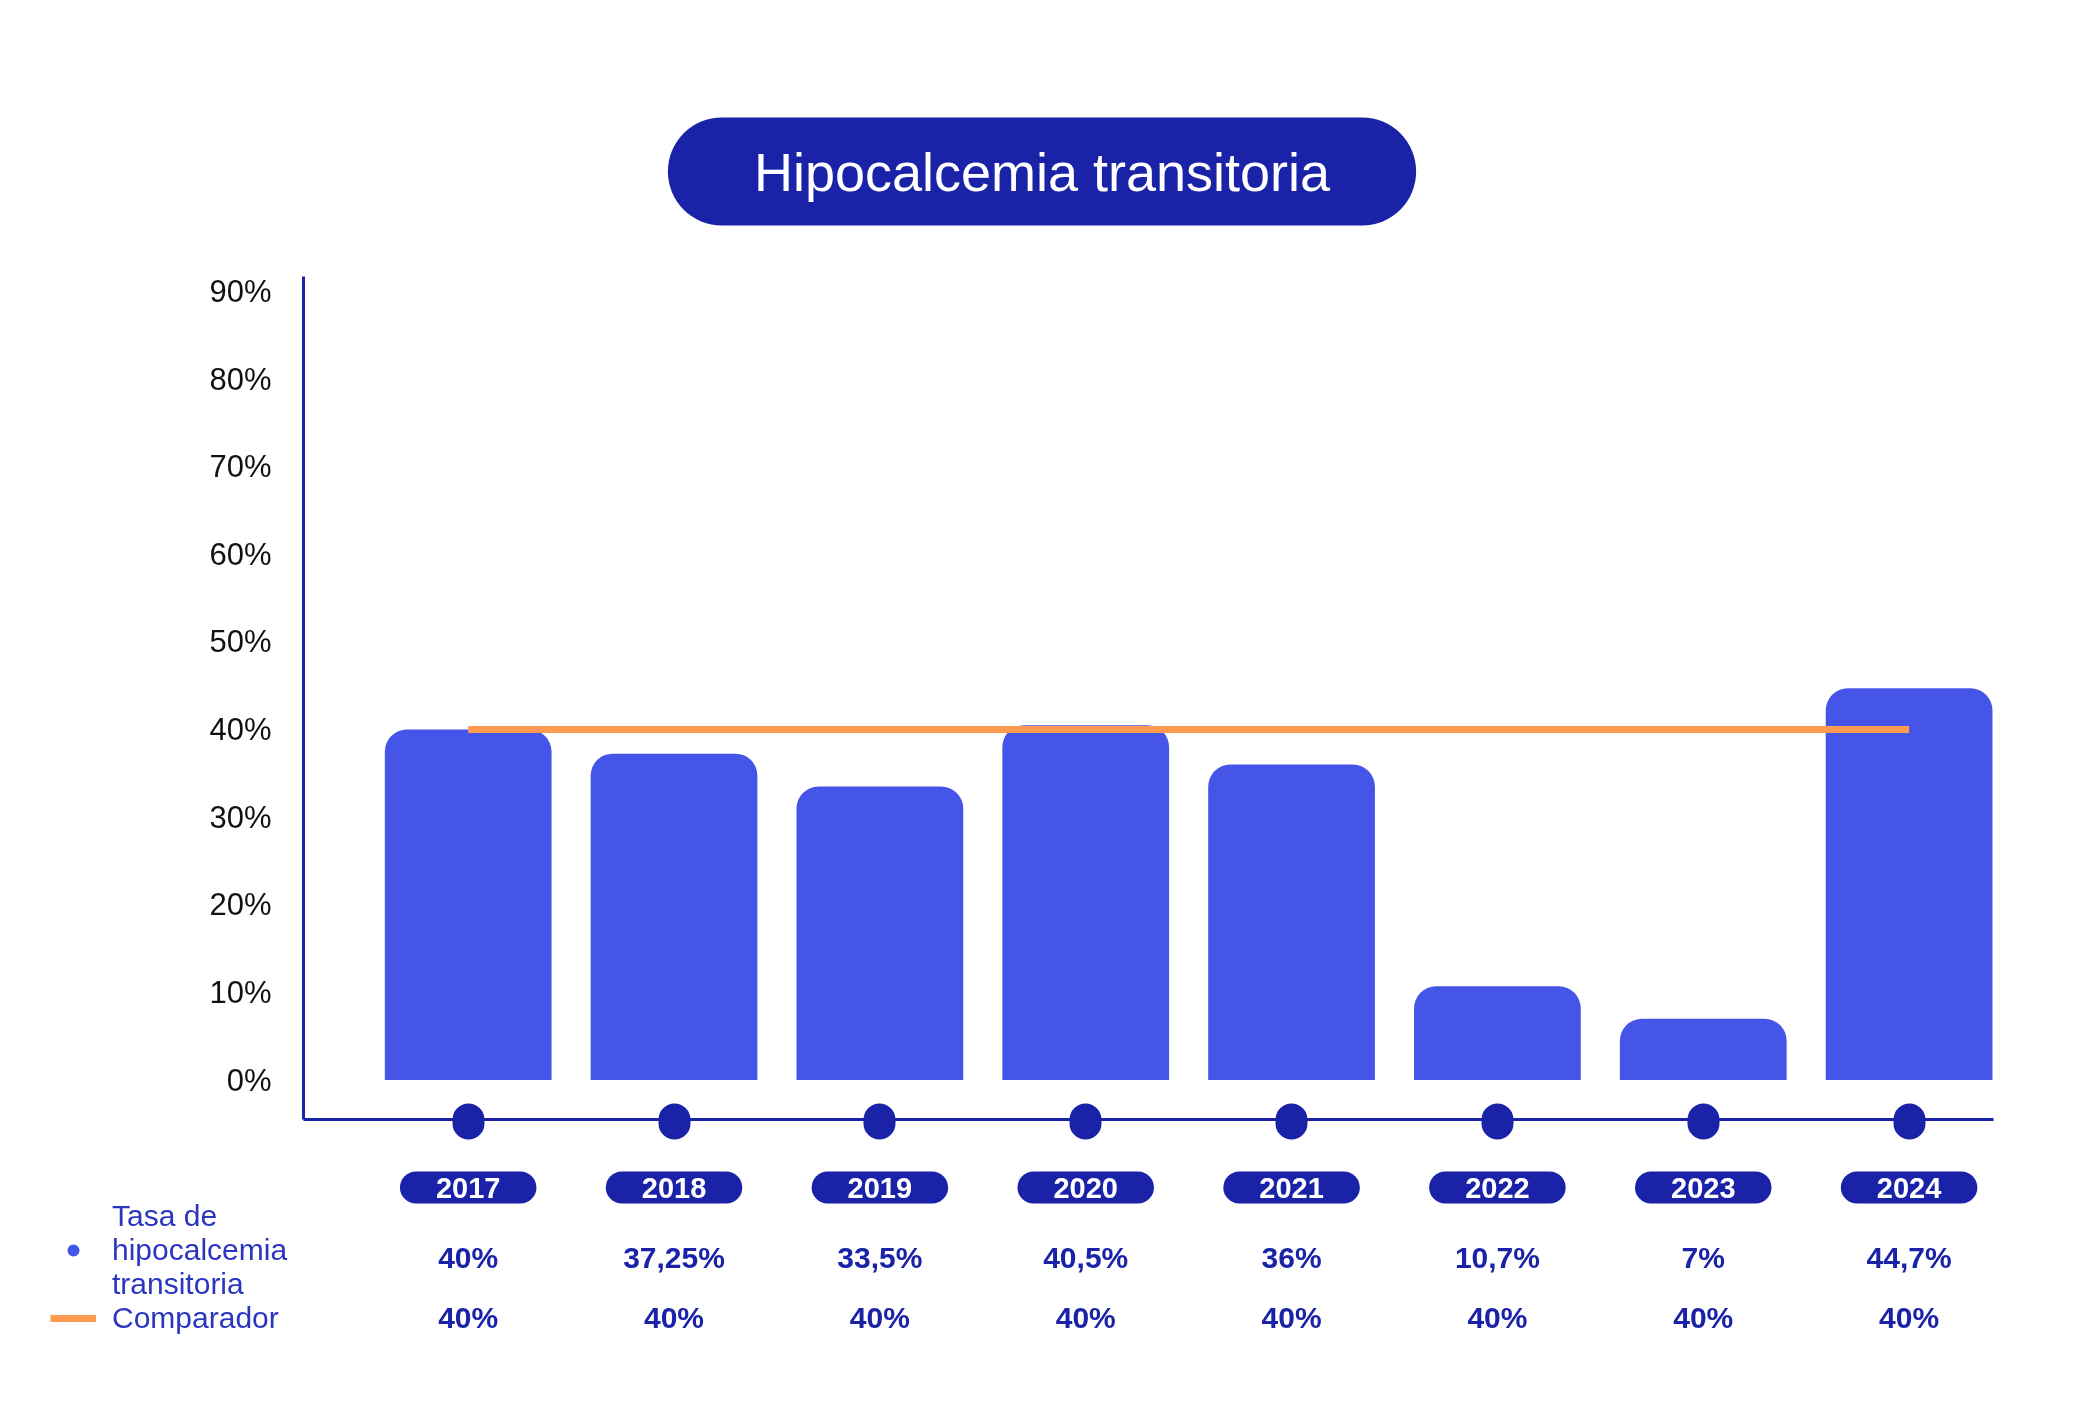 This screenshot has height=1417, width=2083. What do you see at coordinates (1497, 1257) in the screenshot?
I see `data-label: 10,7%` at bounding box center [1497, 1257].